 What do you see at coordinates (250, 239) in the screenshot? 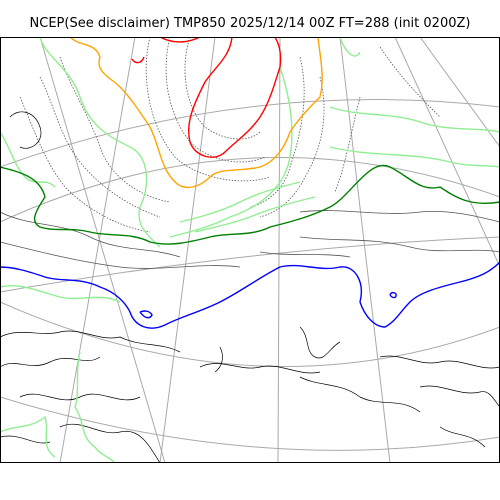
I see `gray-contours` at bounding box center [250, 239].